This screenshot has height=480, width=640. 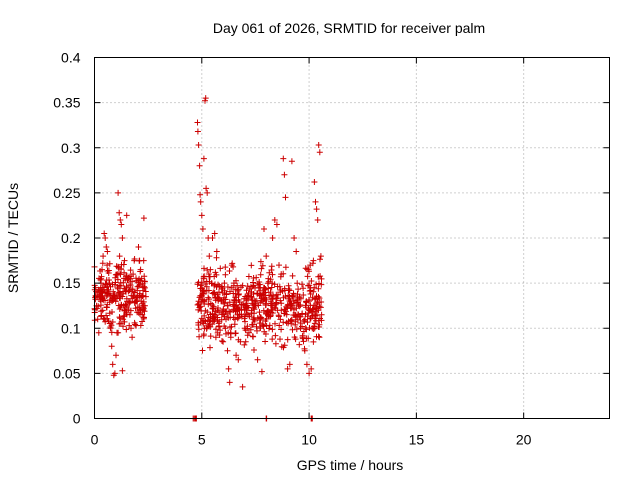 I want to click on y-tick-label: 0.3, so click(x=71, y=148).